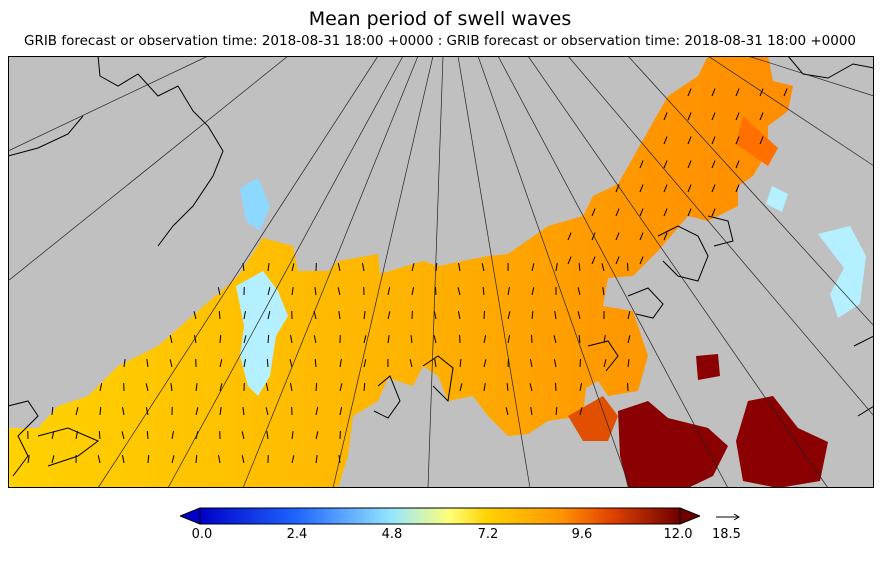  What do you see at coordinates (202, 534) in the screenshot?
I see `colorbar-tick-label: 0.0` at bounding box center [202, 534].